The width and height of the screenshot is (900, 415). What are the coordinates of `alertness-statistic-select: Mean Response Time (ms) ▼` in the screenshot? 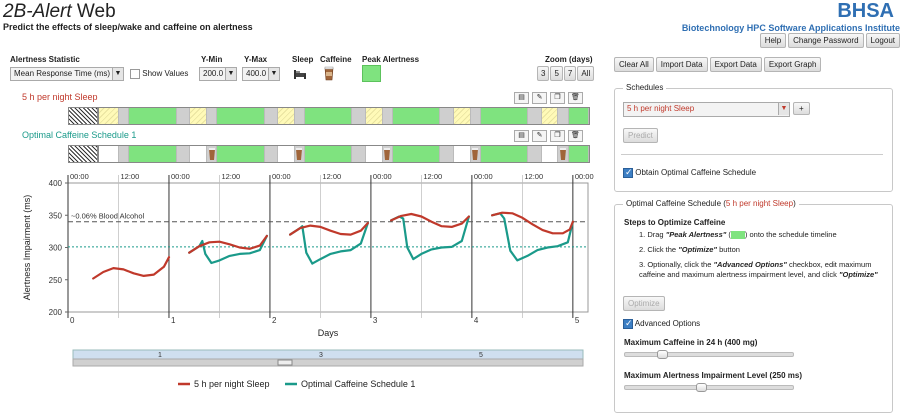 It's located at (67, 74).